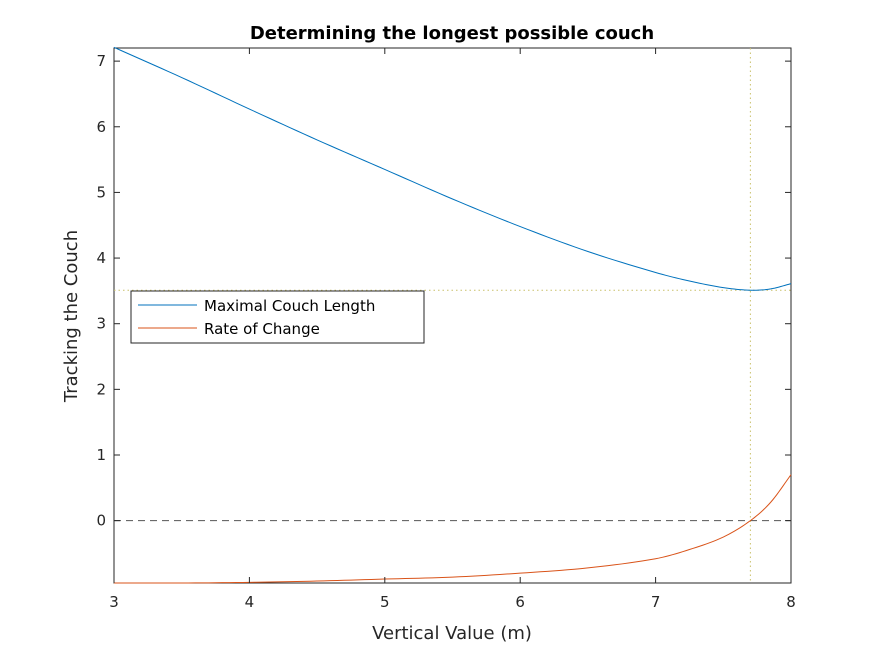 This screenshot has width=874, height=655. I want to click on legend-box, so click(277, 317).